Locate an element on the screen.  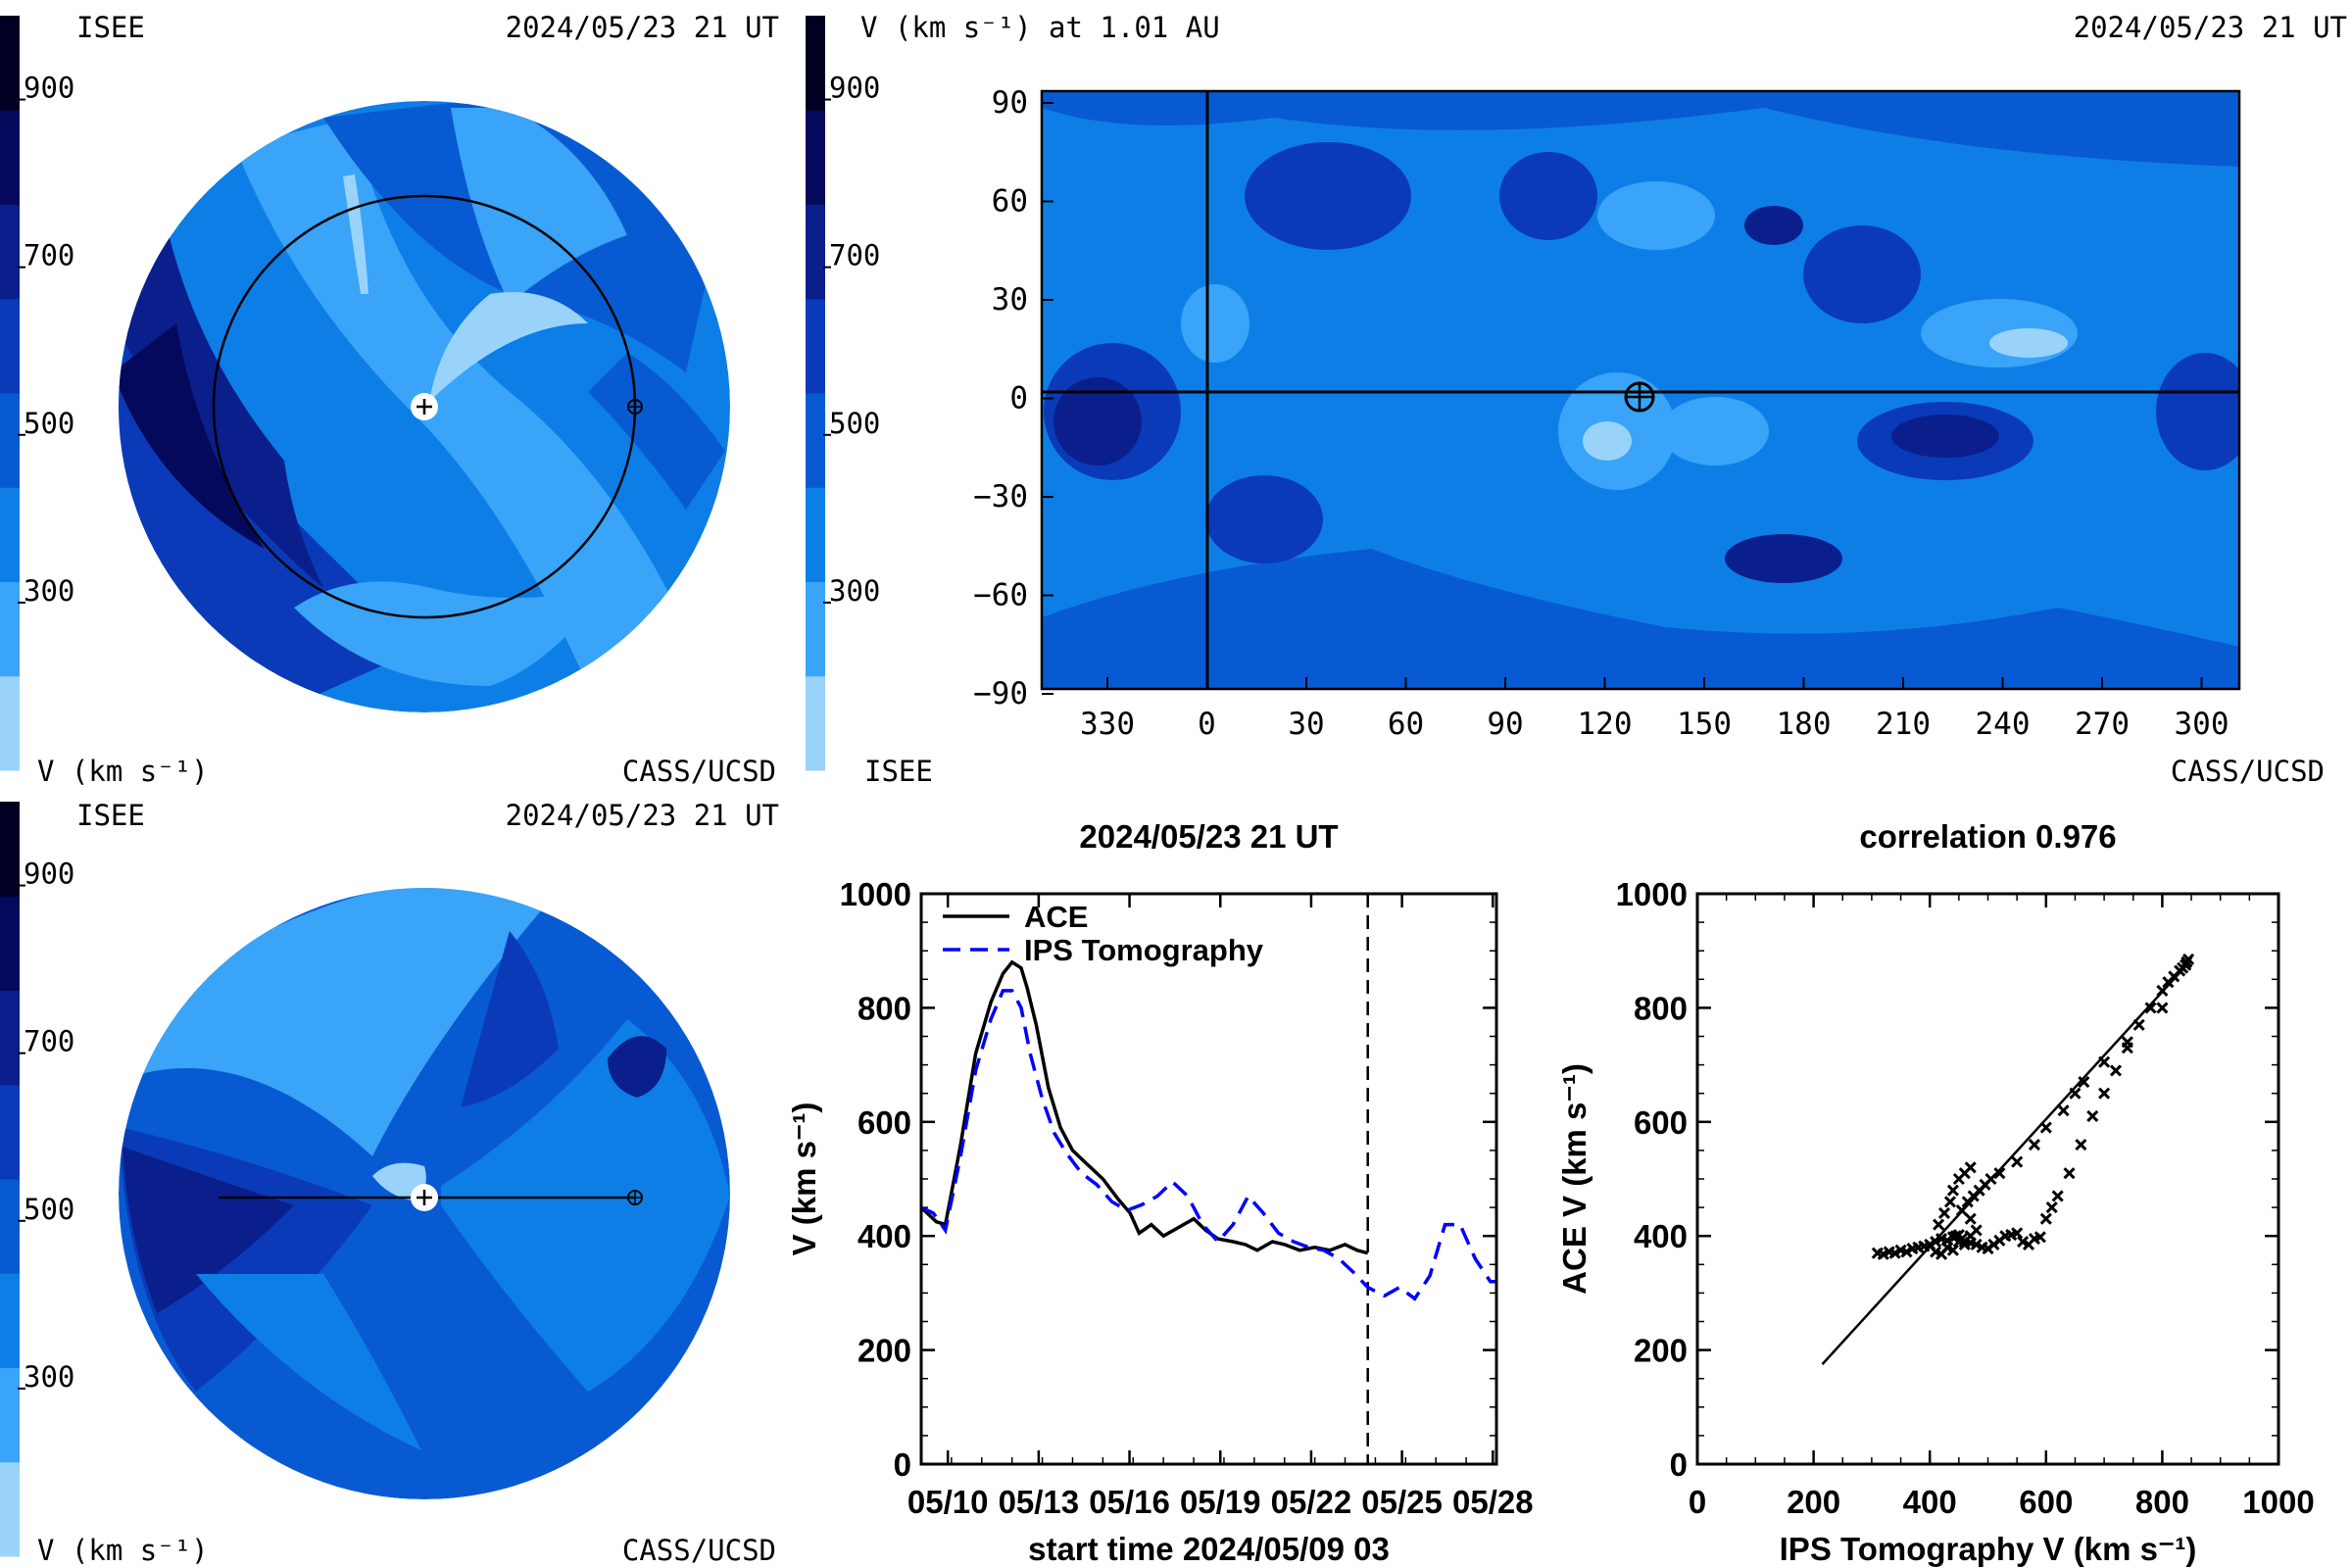
longitude-tick-label: 330 is located at coordinates (1107, 724).